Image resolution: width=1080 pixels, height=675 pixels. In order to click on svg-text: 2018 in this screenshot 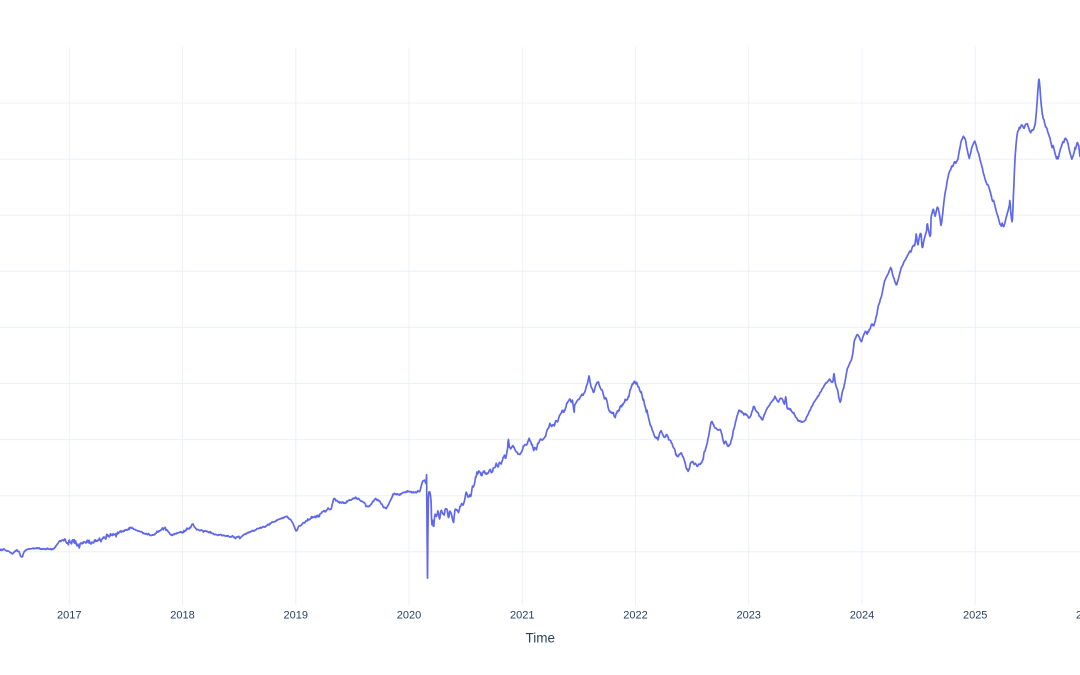, I will do `click(182, 616)`.